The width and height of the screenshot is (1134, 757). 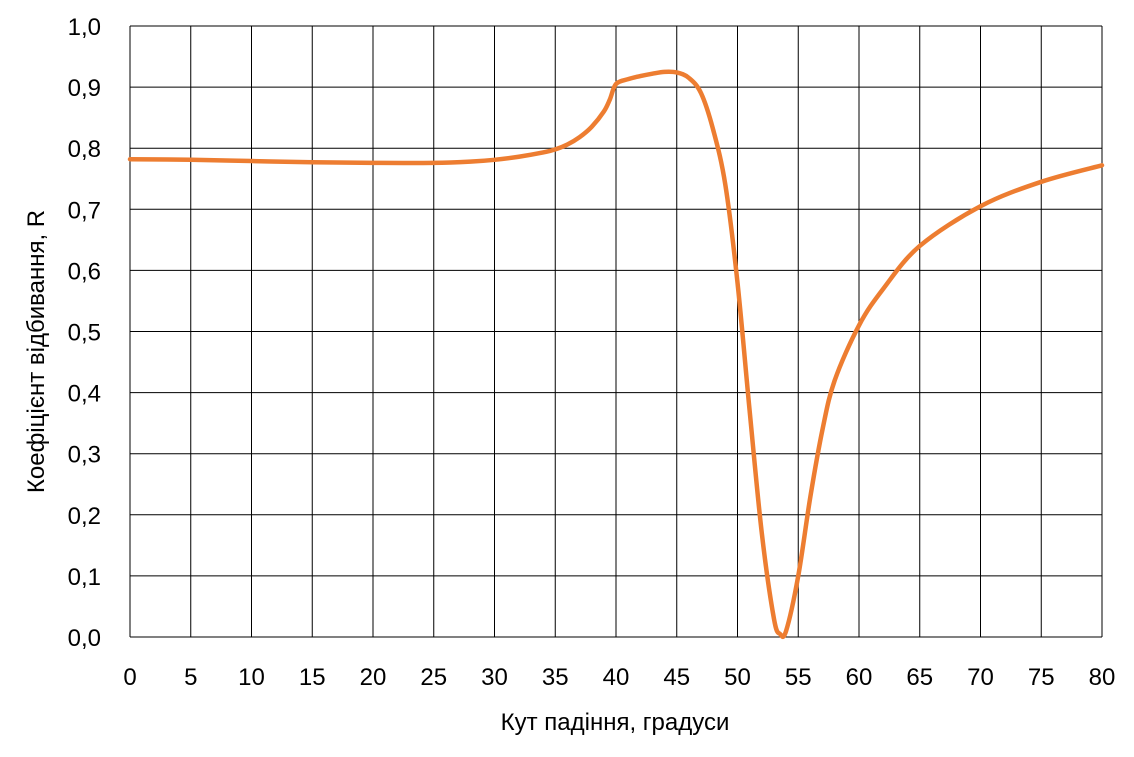 I want to click on x-tick-label: 75, so click(x=1041, y=677).